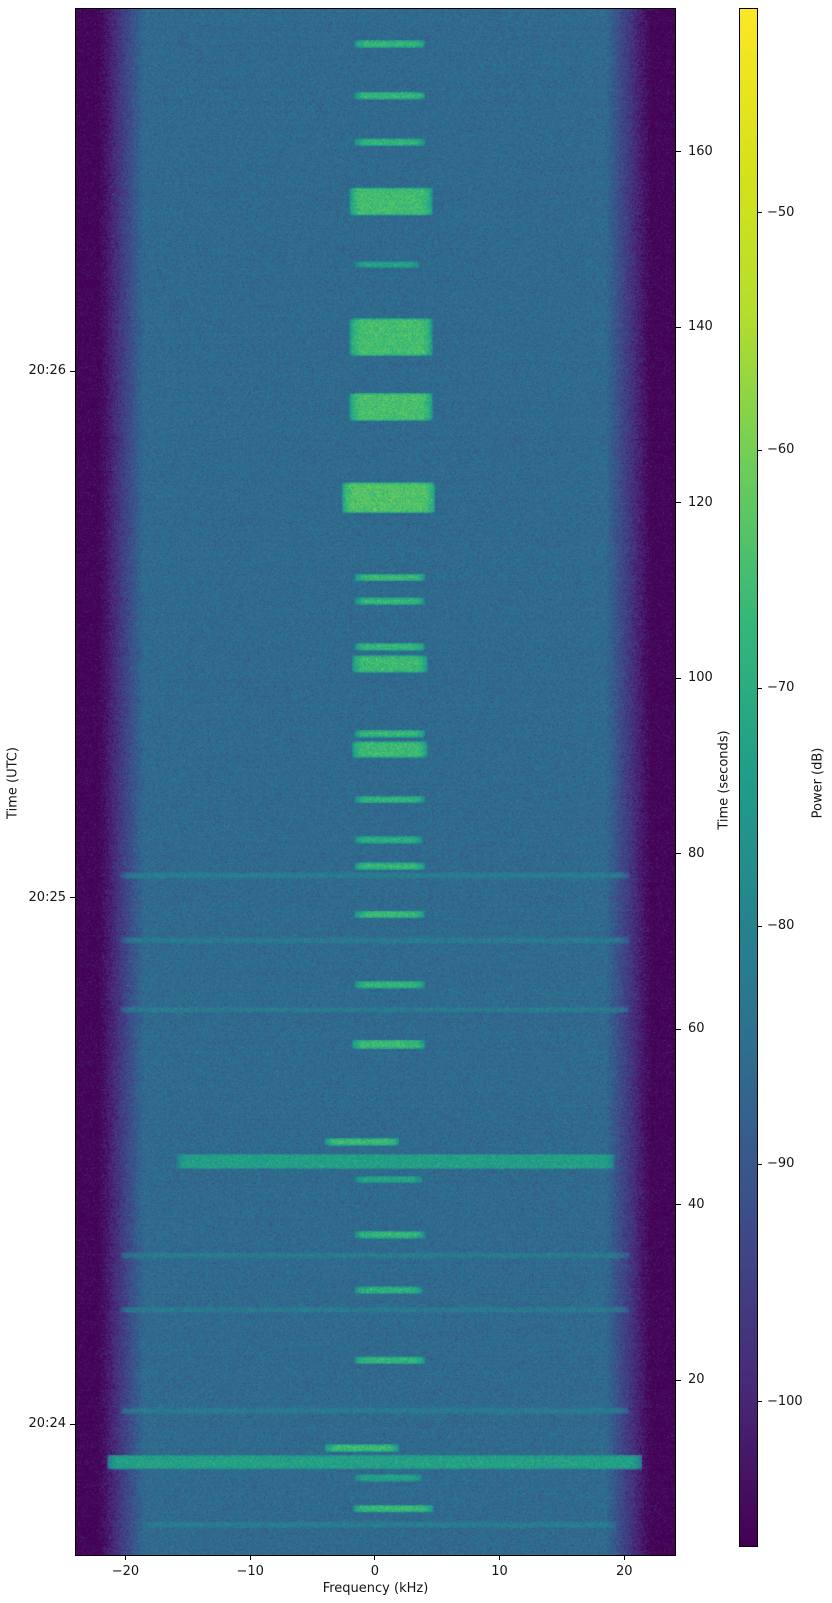  Describe the element at coordinates (781, 1164) in the screenshot. I see `colorbar-tick-label: −90` at that location.